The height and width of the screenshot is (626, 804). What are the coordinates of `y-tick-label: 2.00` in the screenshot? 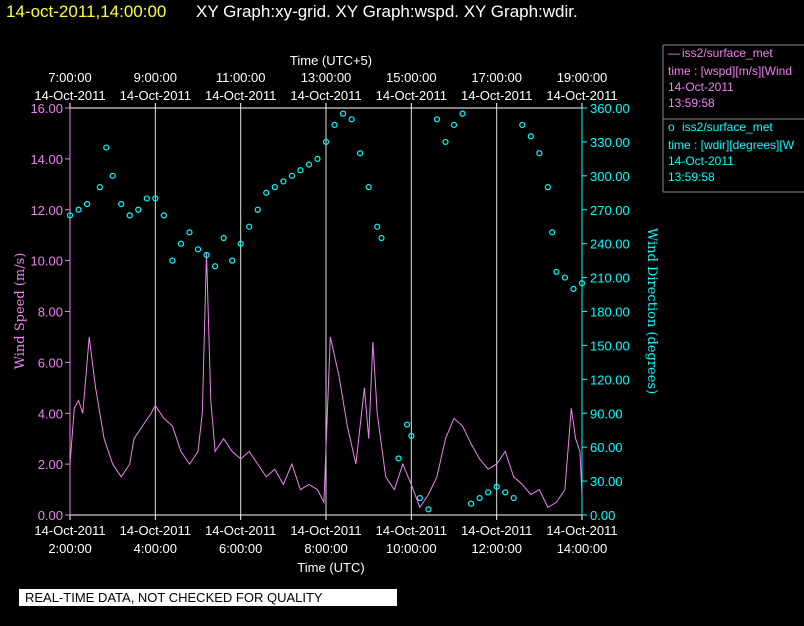 It's located at (50, 464).